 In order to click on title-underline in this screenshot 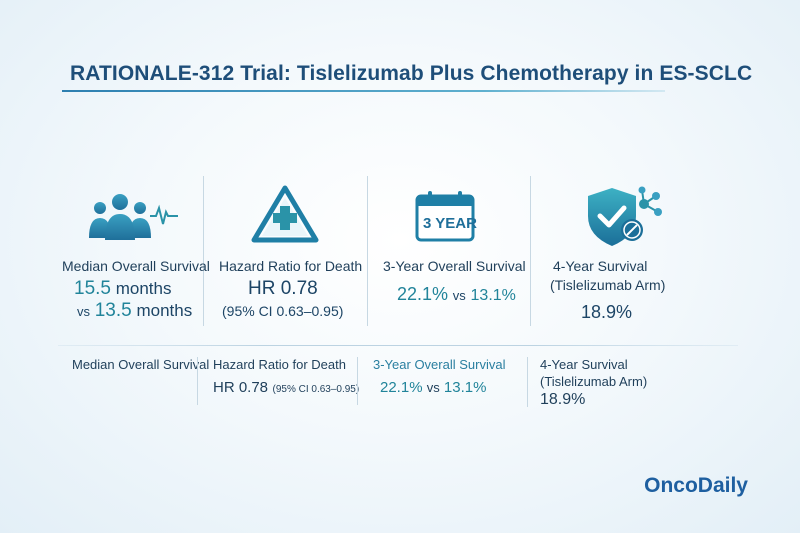, I will do `click(363, 91)`.